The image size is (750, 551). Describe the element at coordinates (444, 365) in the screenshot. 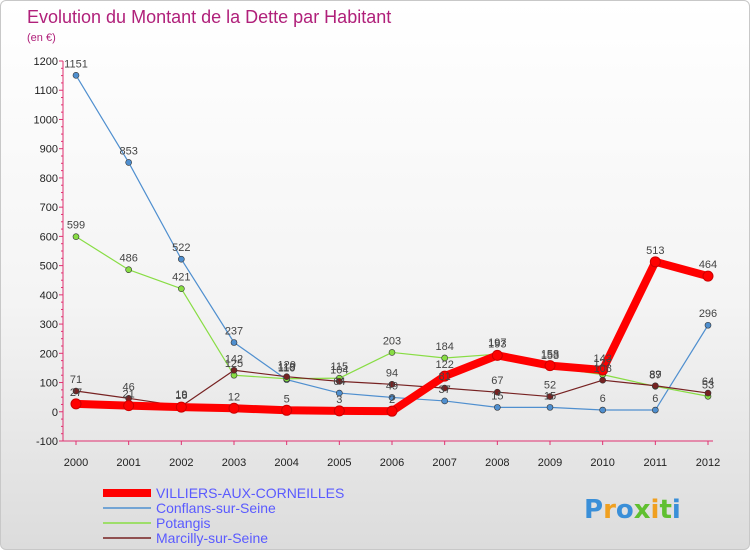

I see `data-label: 122` at that location.